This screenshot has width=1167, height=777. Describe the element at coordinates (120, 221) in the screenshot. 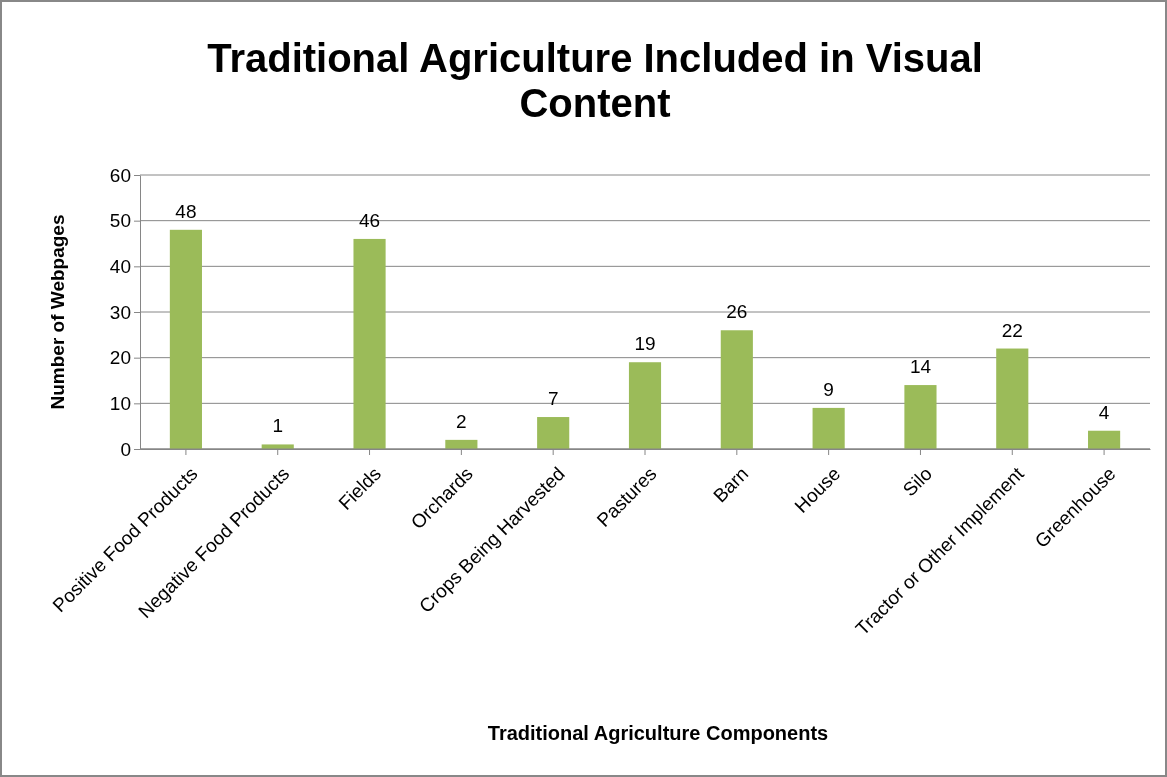

I see `y-tick-label: 50` at that location.